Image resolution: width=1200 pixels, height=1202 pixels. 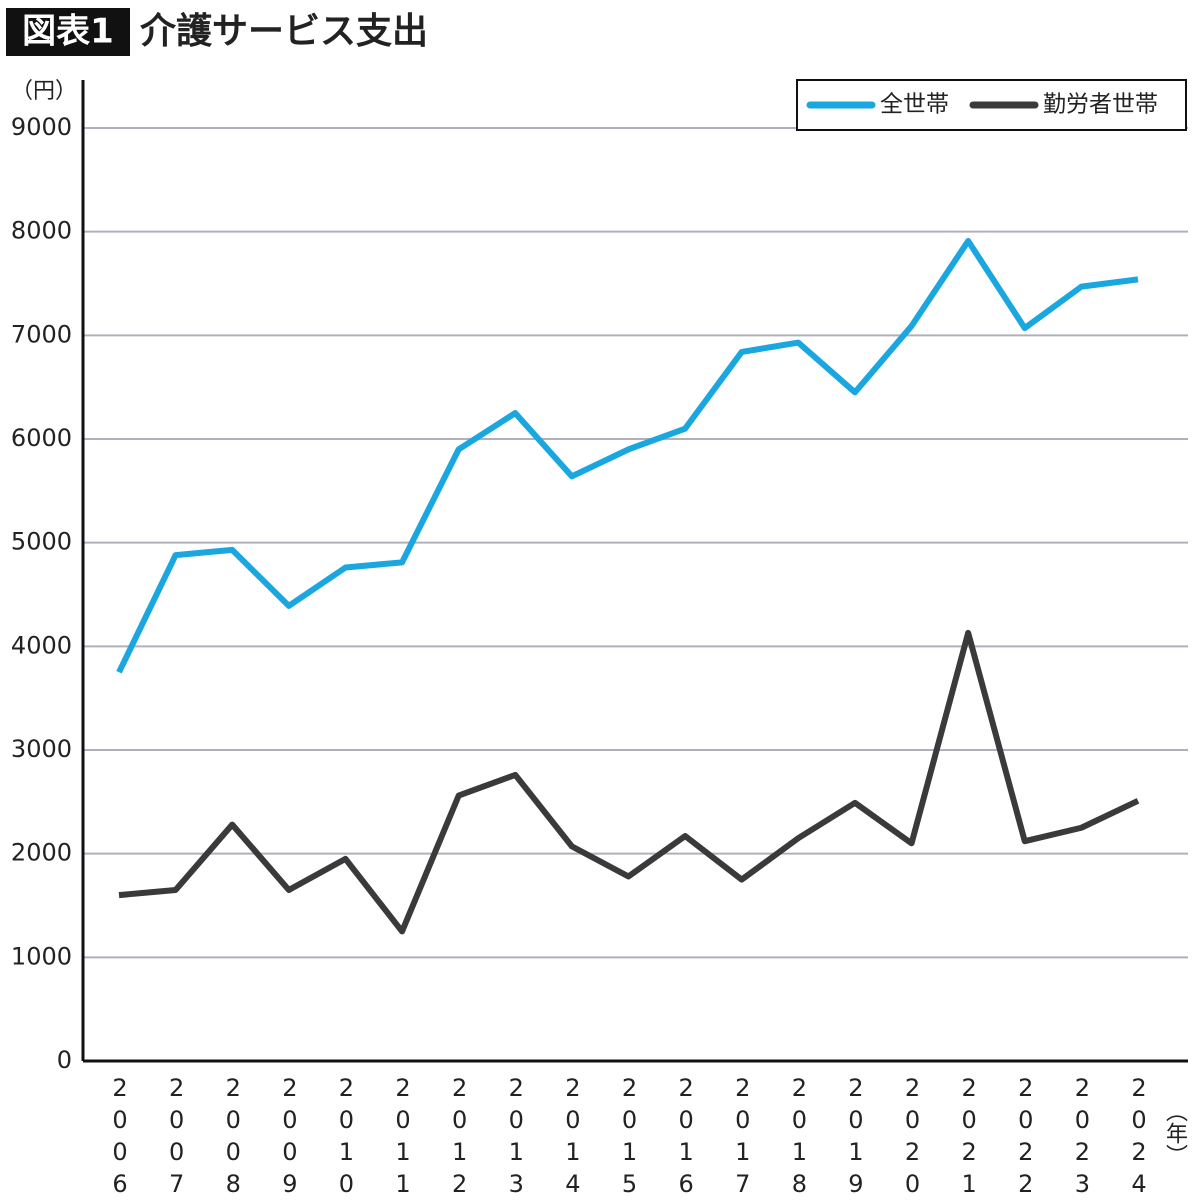 I want to click on y-tick-label: 4000, so click(x=41, y=645).